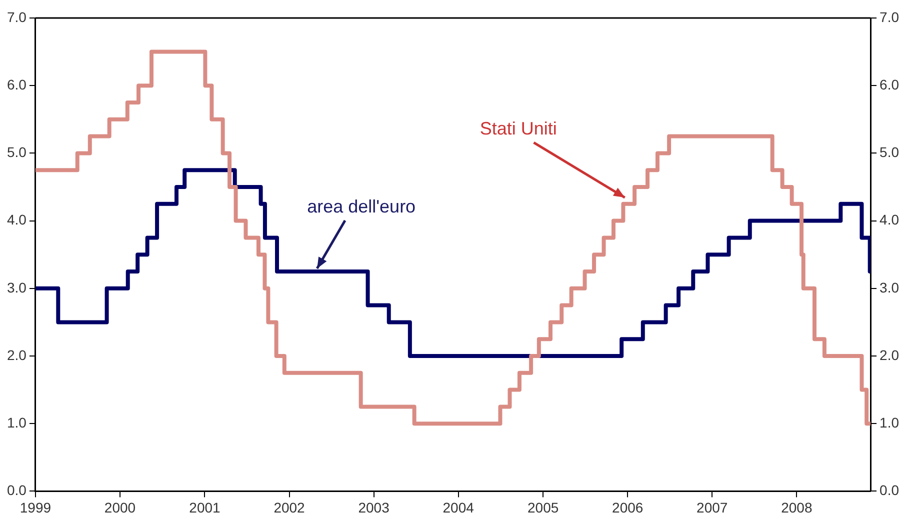 This screenshot has width=918, height=524. Describe the element at coordinates (890, 84) in the screenshot. I see `y2-tick-label: 6.0` at that location.